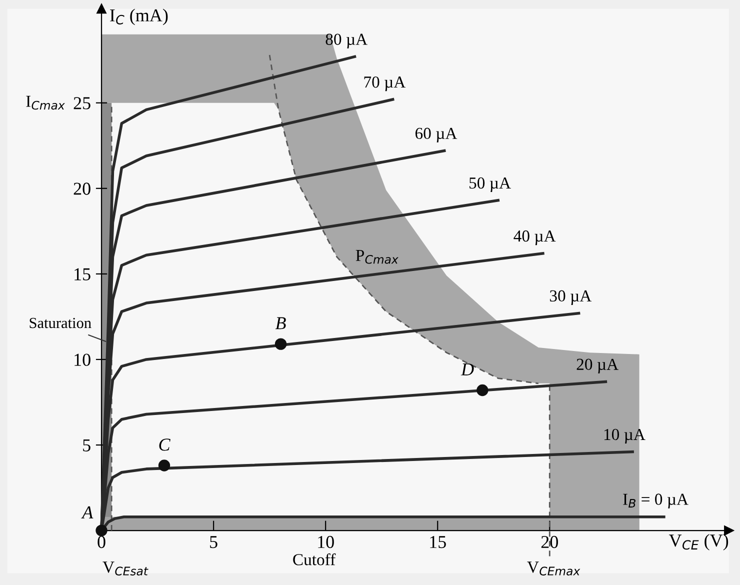 This screenshot has width=740, height=585. Describe the element at coordinates (698, 542) in the screenshot. I see `x-axis-title: V$_{CE}$ (V)` at that location.